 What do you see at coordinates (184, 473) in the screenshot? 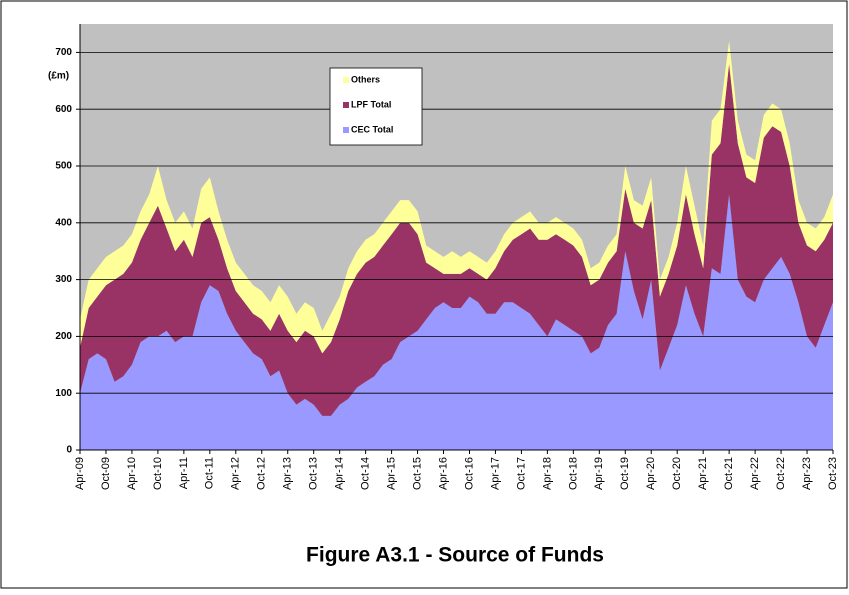
I see `x-tick-label: Apr-11` at bounding box center [184, 473].